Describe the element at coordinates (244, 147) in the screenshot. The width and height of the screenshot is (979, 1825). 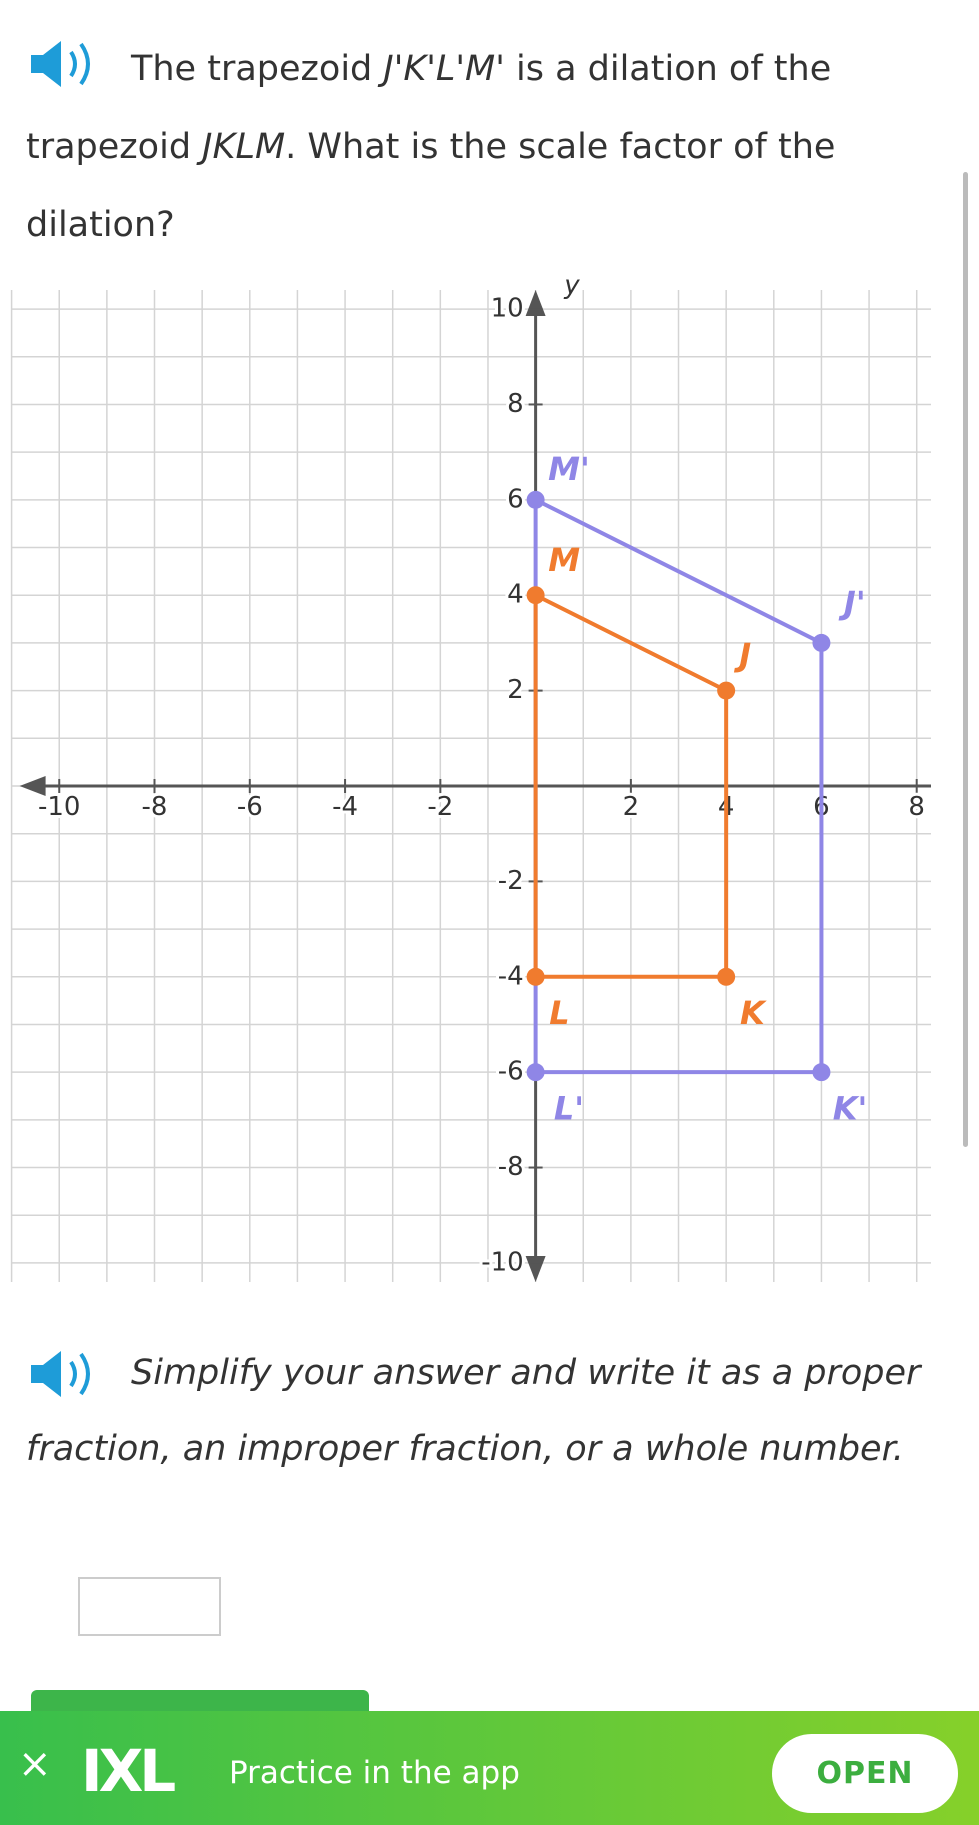
I see `question-text: JKLM` at that location.